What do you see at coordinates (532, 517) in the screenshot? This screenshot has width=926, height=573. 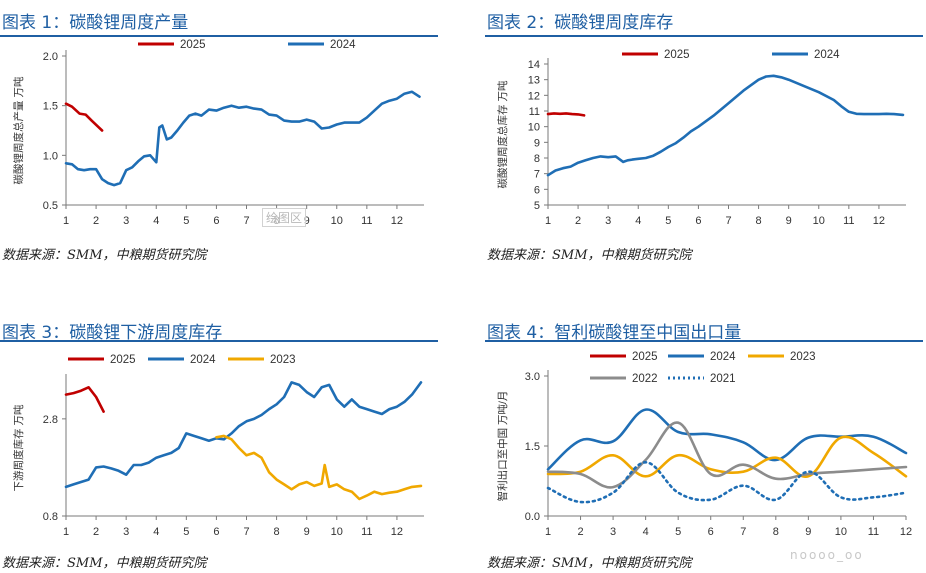 I see `y-tick-label: 0.0` at bounding box center [532, 517].